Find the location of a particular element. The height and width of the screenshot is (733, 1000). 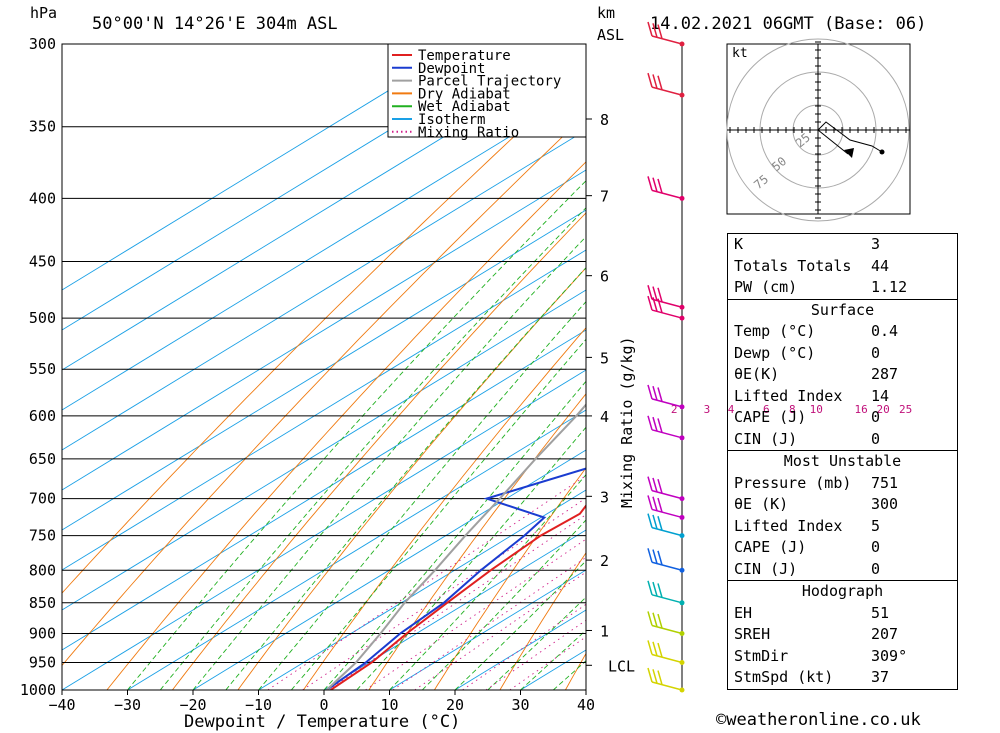

mixing-ratio-label: 2 is located at coordinates (674, 409).